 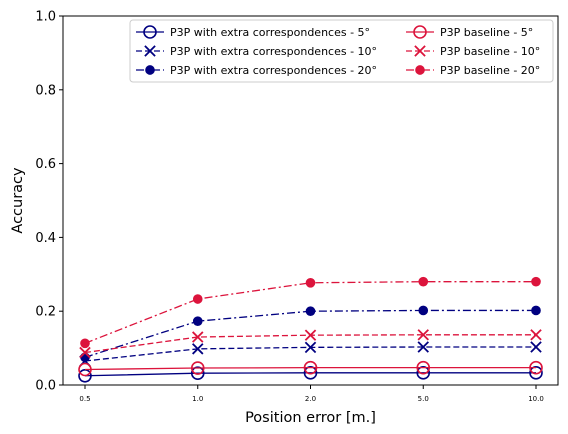 What do you see at coordinates (150, 32) in the screenshot?
I see `legend-entry-p3p-with-extra-correspondences-5deg-marker` at bounding box center [150, 32].